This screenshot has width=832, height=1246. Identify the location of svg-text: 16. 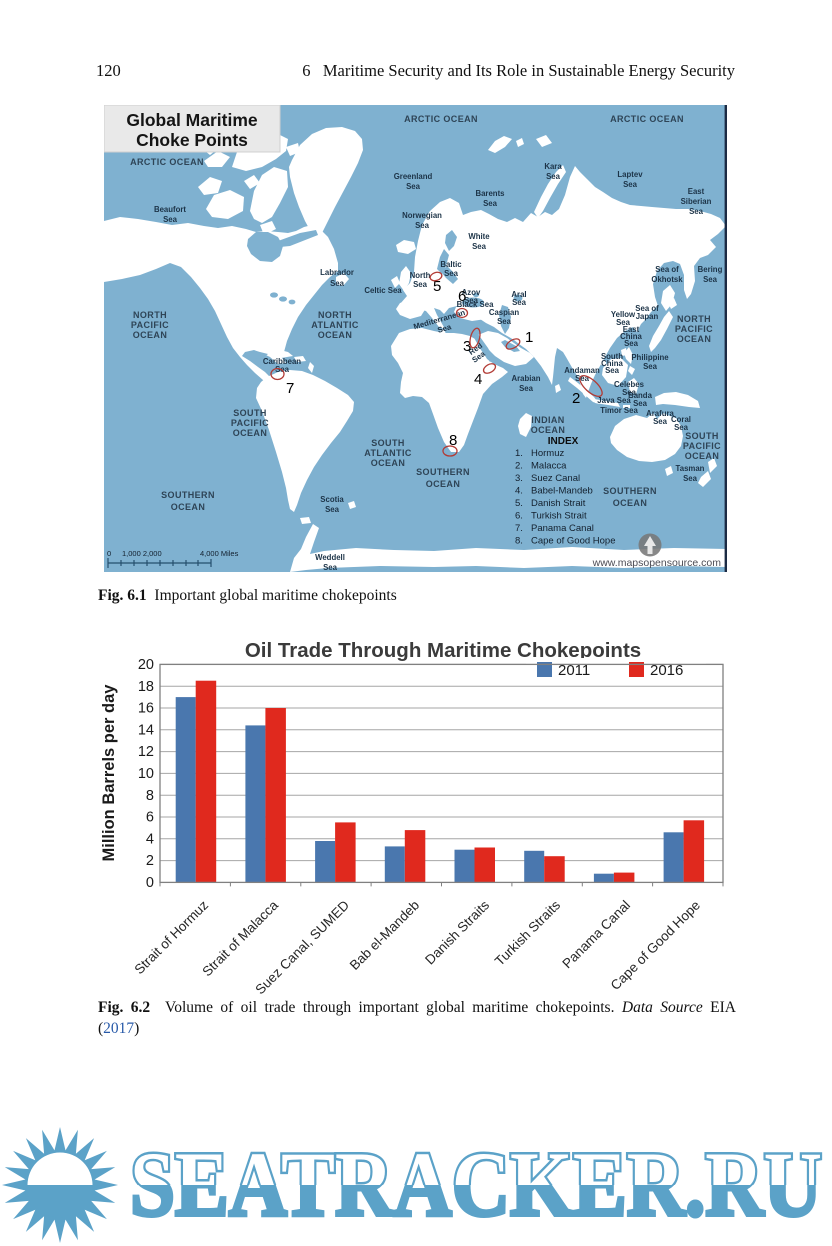
(146, 709).